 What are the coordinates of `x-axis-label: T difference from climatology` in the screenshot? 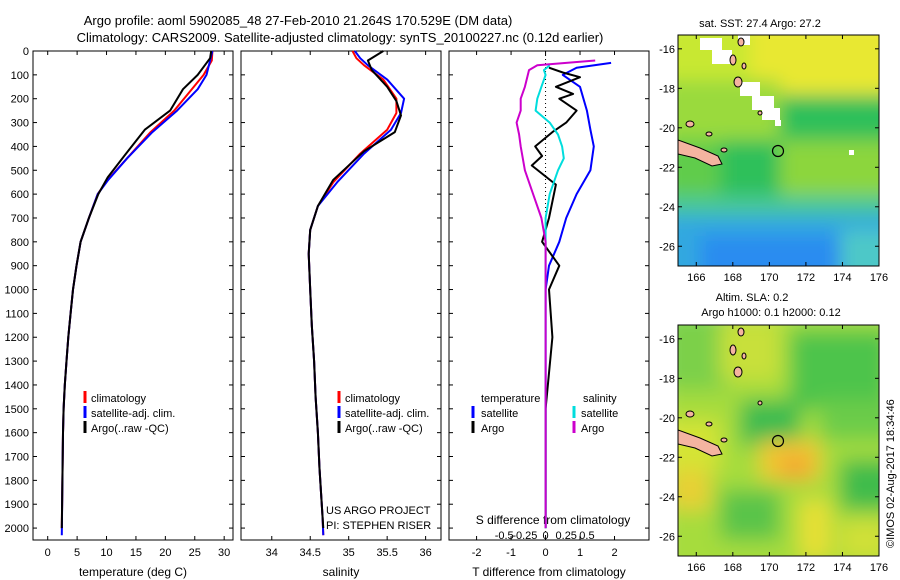 It's located at (549, 572).